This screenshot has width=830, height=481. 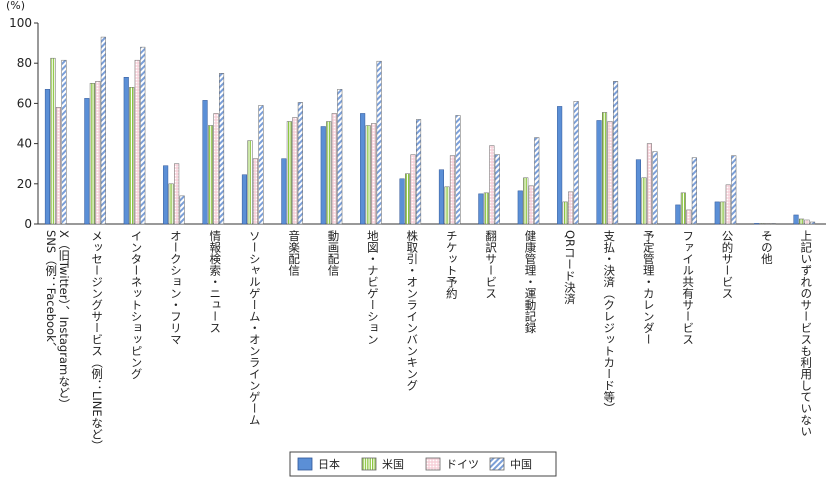 What do you see at coordinates (15, 6) in the screenshot?
I see `y-axis-unit: (%)` at bounding box center [15, 6].